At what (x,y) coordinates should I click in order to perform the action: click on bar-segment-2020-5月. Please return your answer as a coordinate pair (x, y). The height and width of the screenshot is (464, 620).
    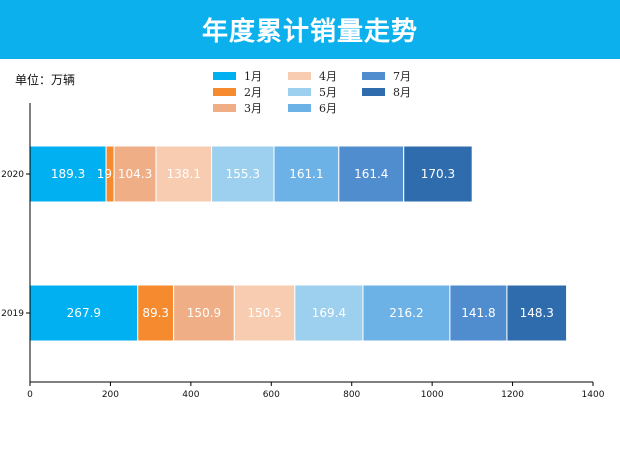
    Looking at the image, I should click on (243, 174).